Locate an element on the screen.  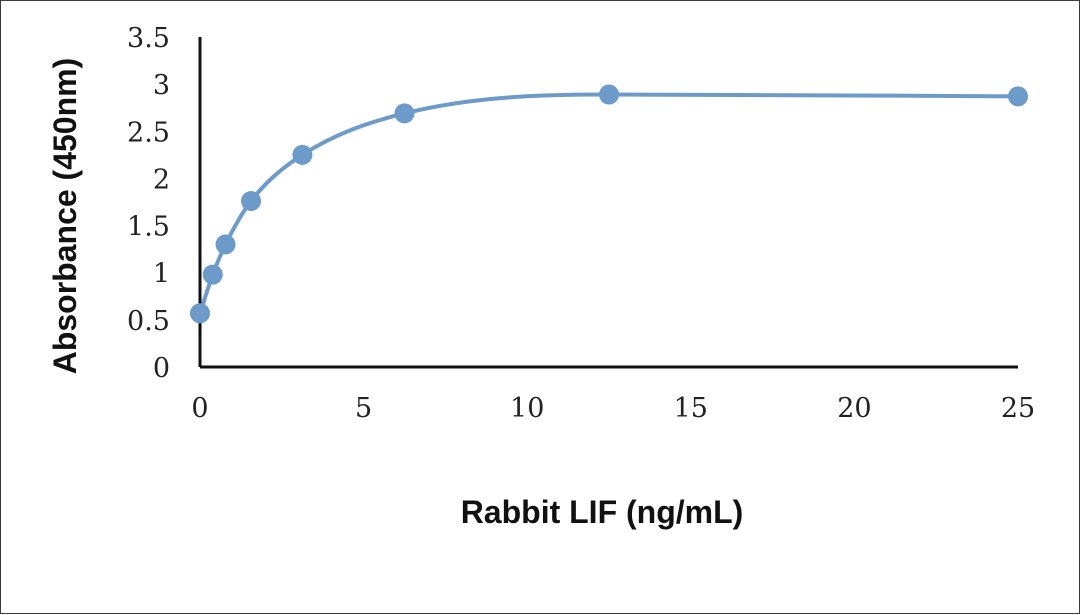
y-tick-label: 2 is located at coordinates (161, 179).